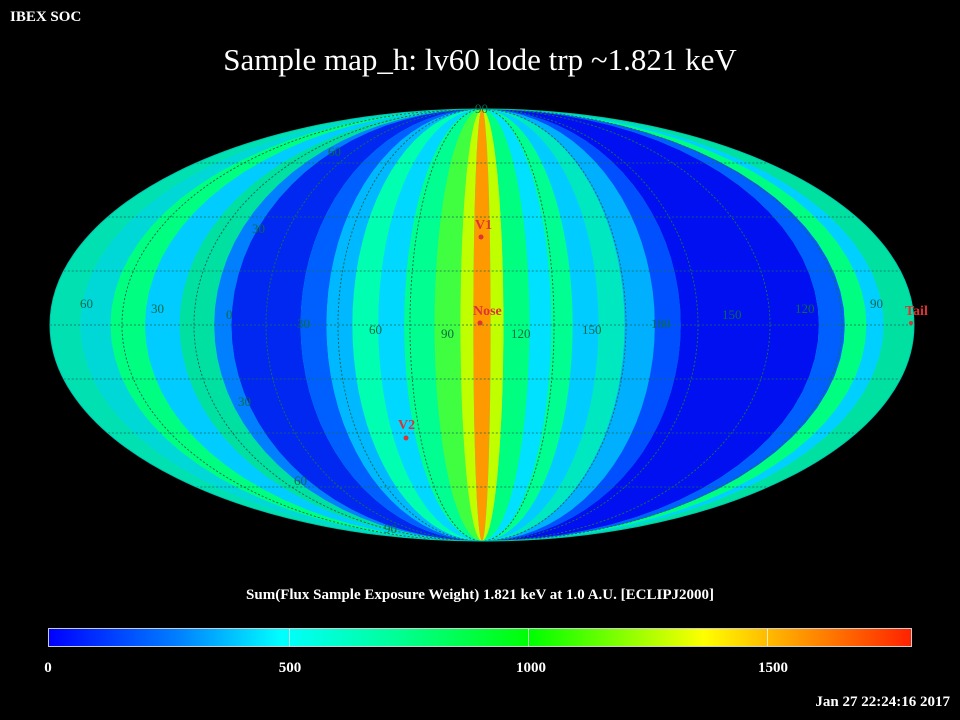 The height and width of the screenshot is (720, 960). Describe the element at coordinates (390, 528) in the screenshot. I see `lat-label-90-south: 90` at that location.